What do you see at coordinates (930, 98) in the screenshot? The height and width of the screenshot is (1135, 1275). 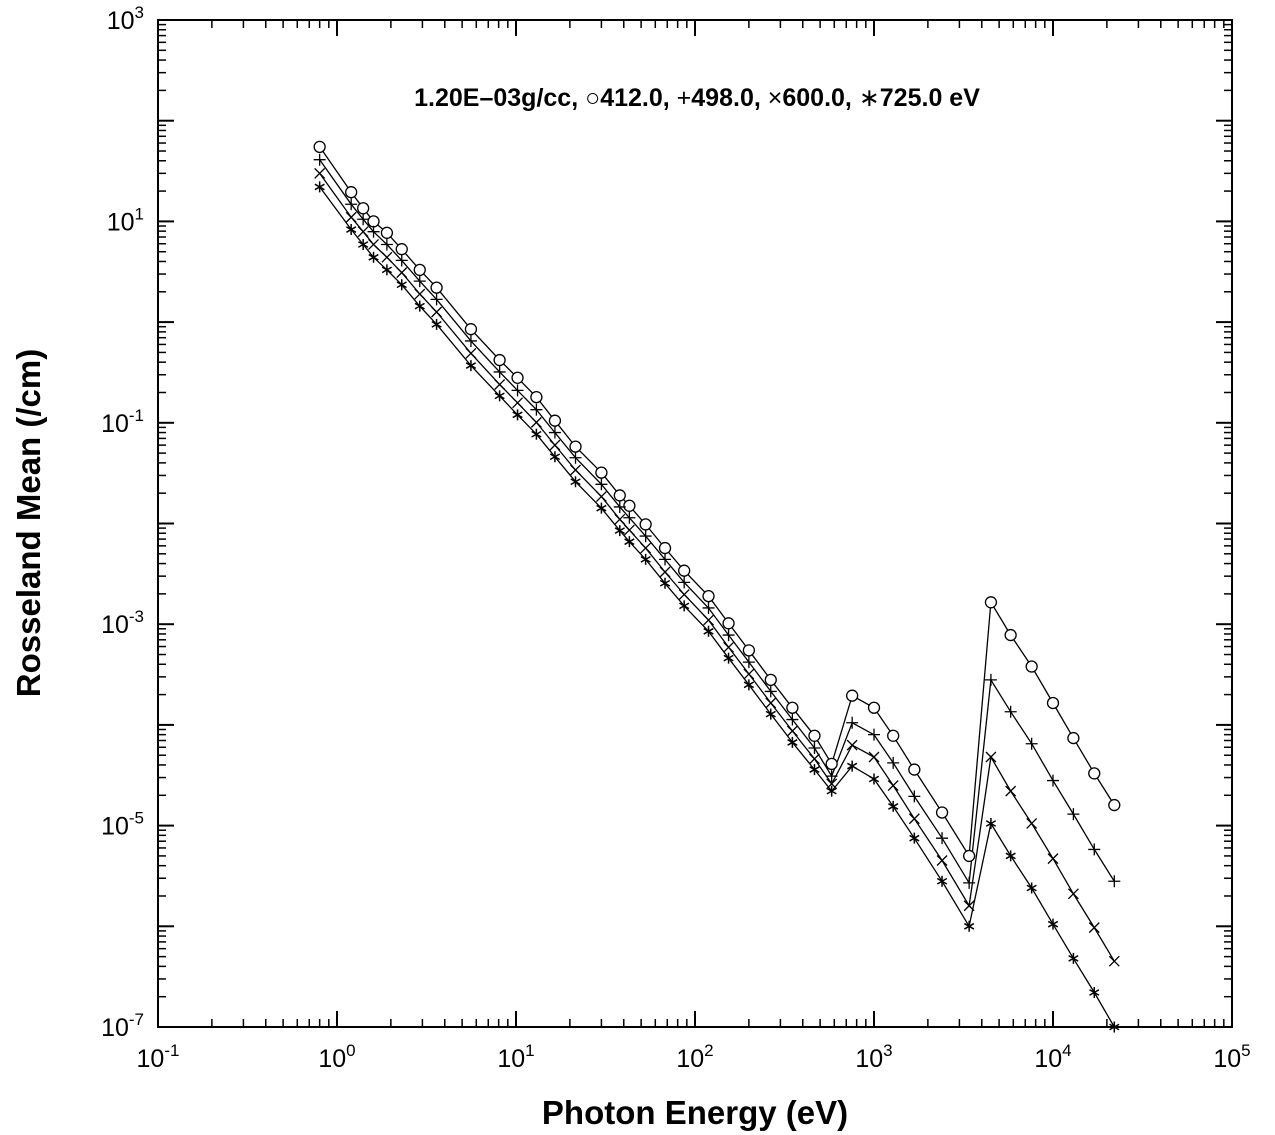 I see `title-value-4: 725.0 eV` at bounding box center [930, 98].